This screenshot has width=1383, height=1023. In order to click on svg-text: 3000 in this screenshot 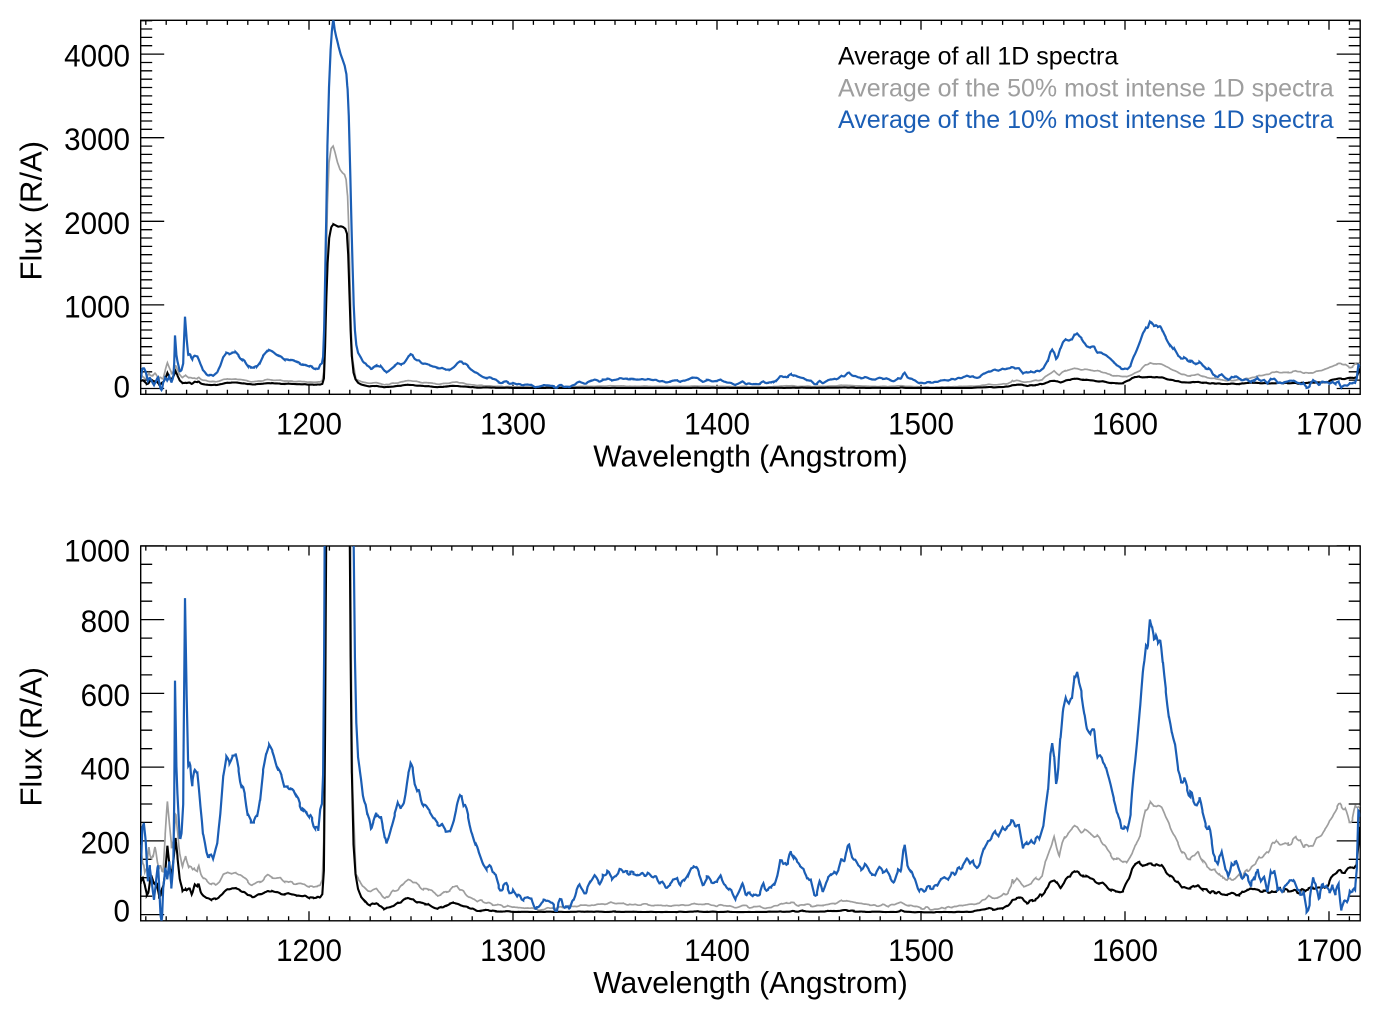, I will do `click(97, 139)`.